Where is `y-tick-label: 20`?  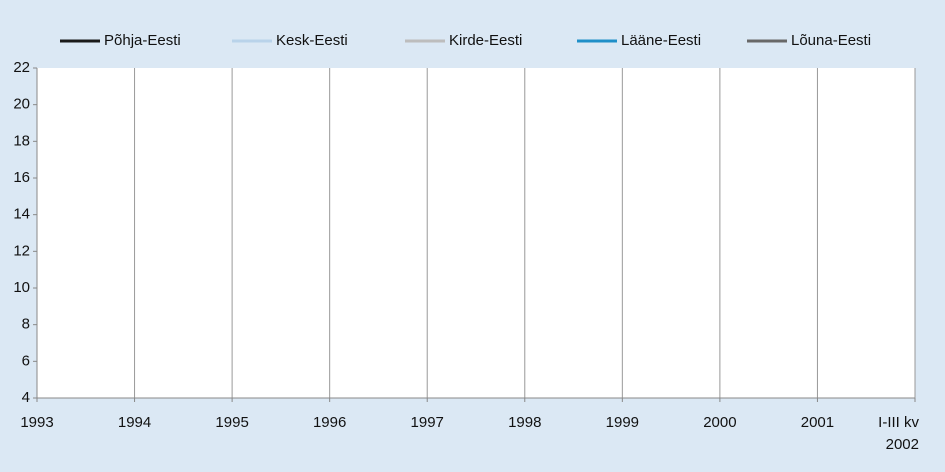
y-tick-label: 20 is located at coordinates (21, 104).